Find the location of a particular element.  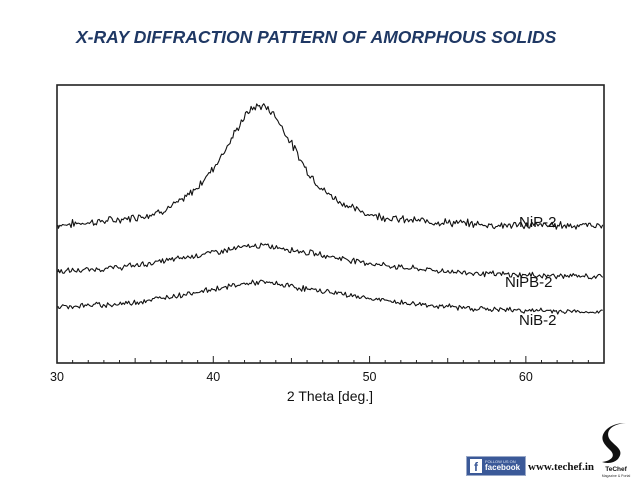

x-tick-label: 60 is located at coordinates (526, 377).